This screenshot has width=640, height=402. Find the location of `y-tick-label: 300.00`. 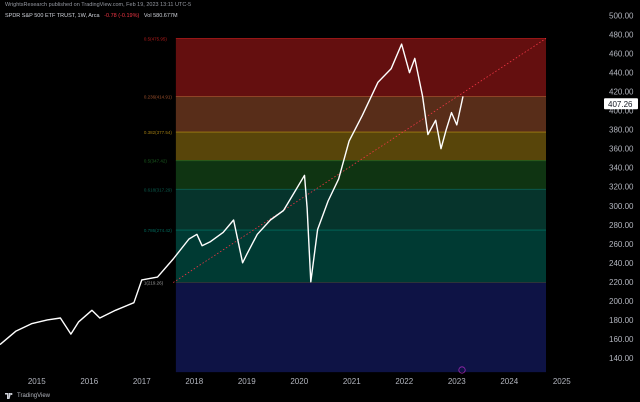

y-tick-label: 300.00 is located at coordinates (621, 206).